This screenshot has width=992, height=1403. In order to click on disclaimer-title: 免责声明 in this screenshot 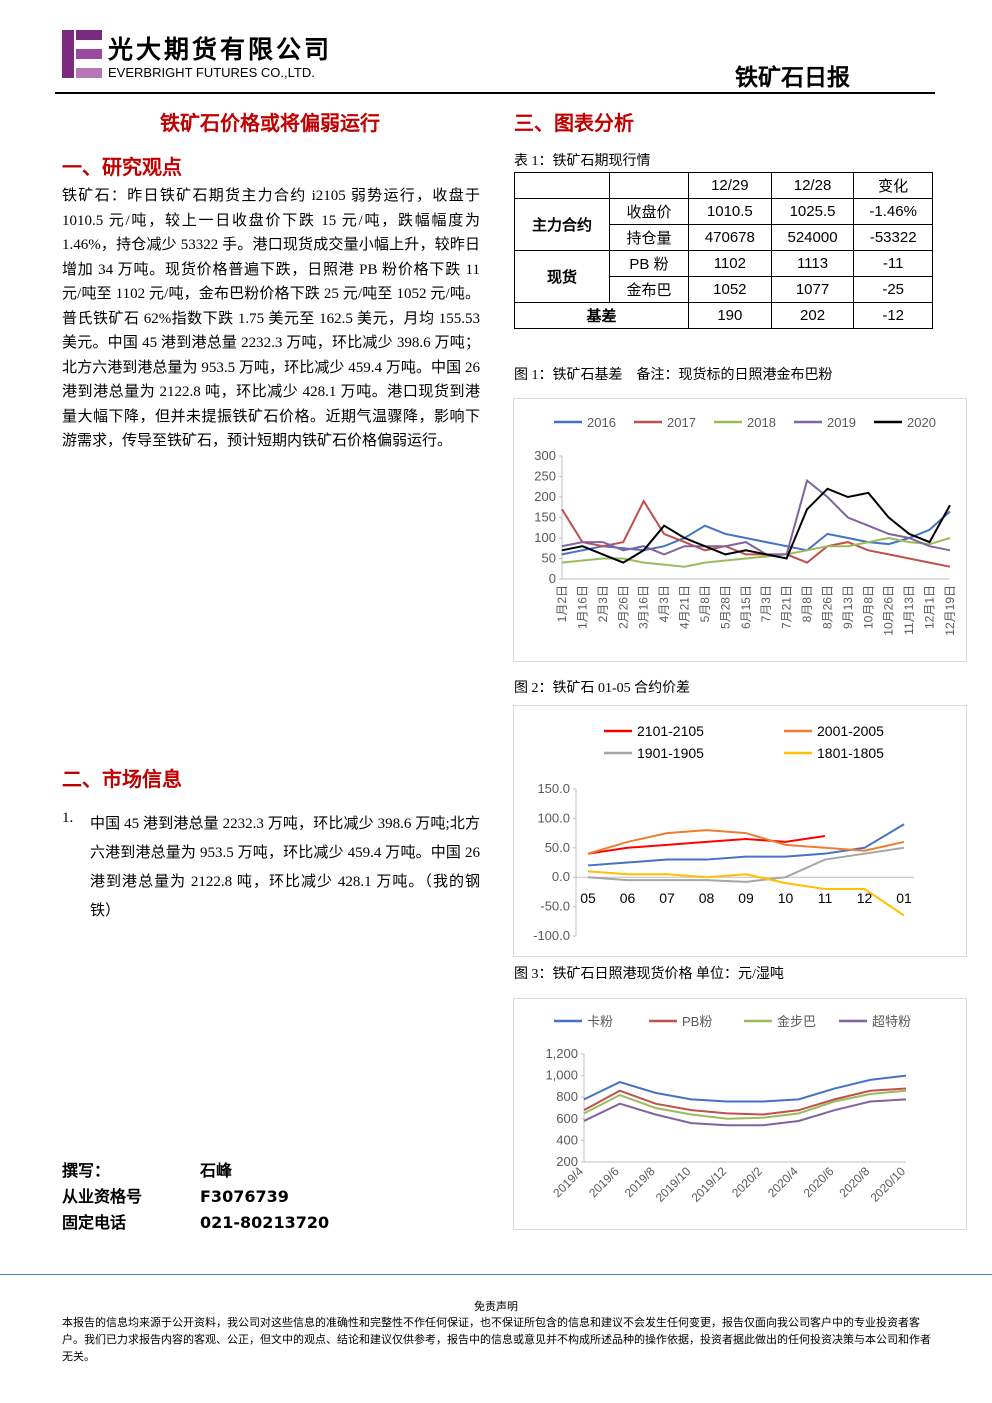, I will do `click(496, 1306)`.